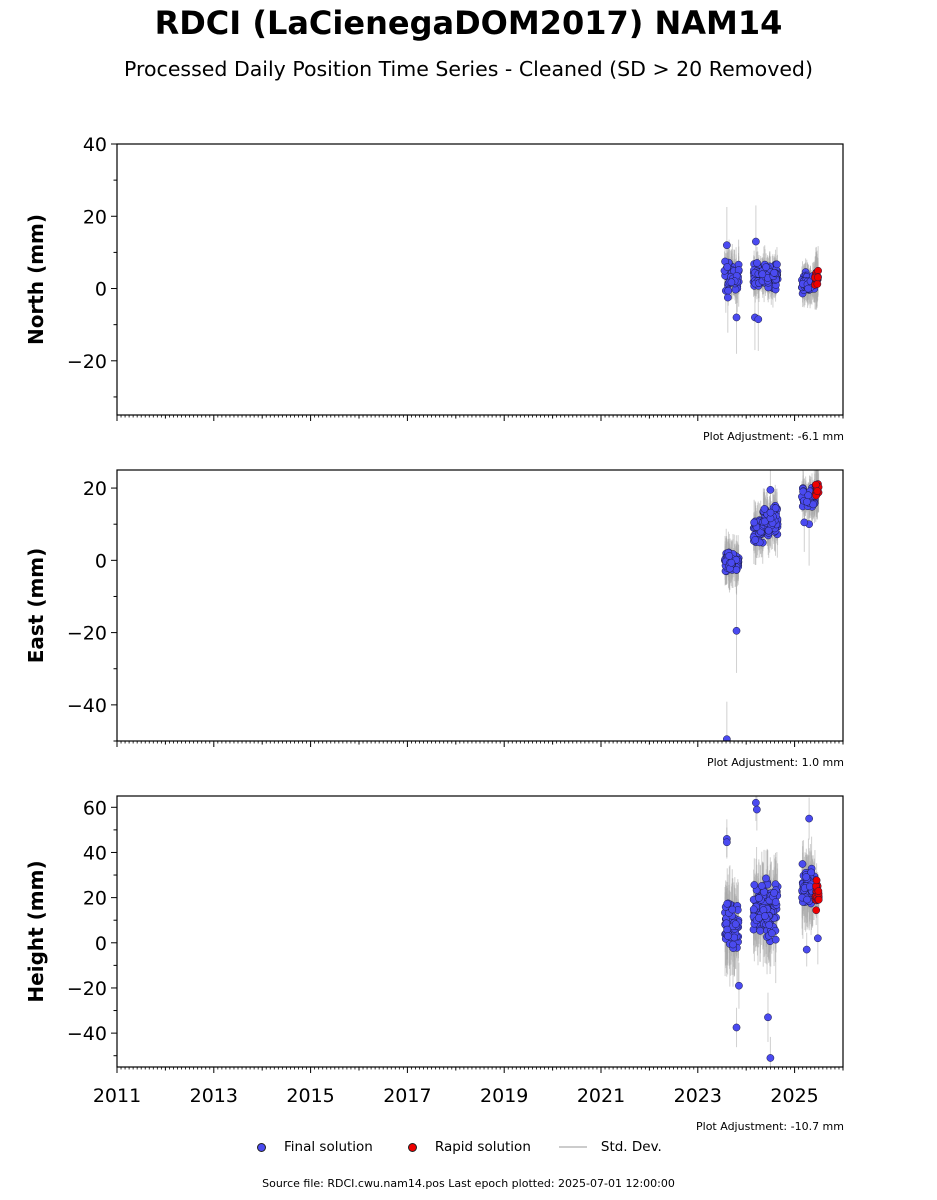 Image resolution: width=937 pixels, height=1200 pixels. What do you see at coordinates (87, 634) in the screenshot?
I see `east-y-tick-label: −20` at bounding box center [87, 634].